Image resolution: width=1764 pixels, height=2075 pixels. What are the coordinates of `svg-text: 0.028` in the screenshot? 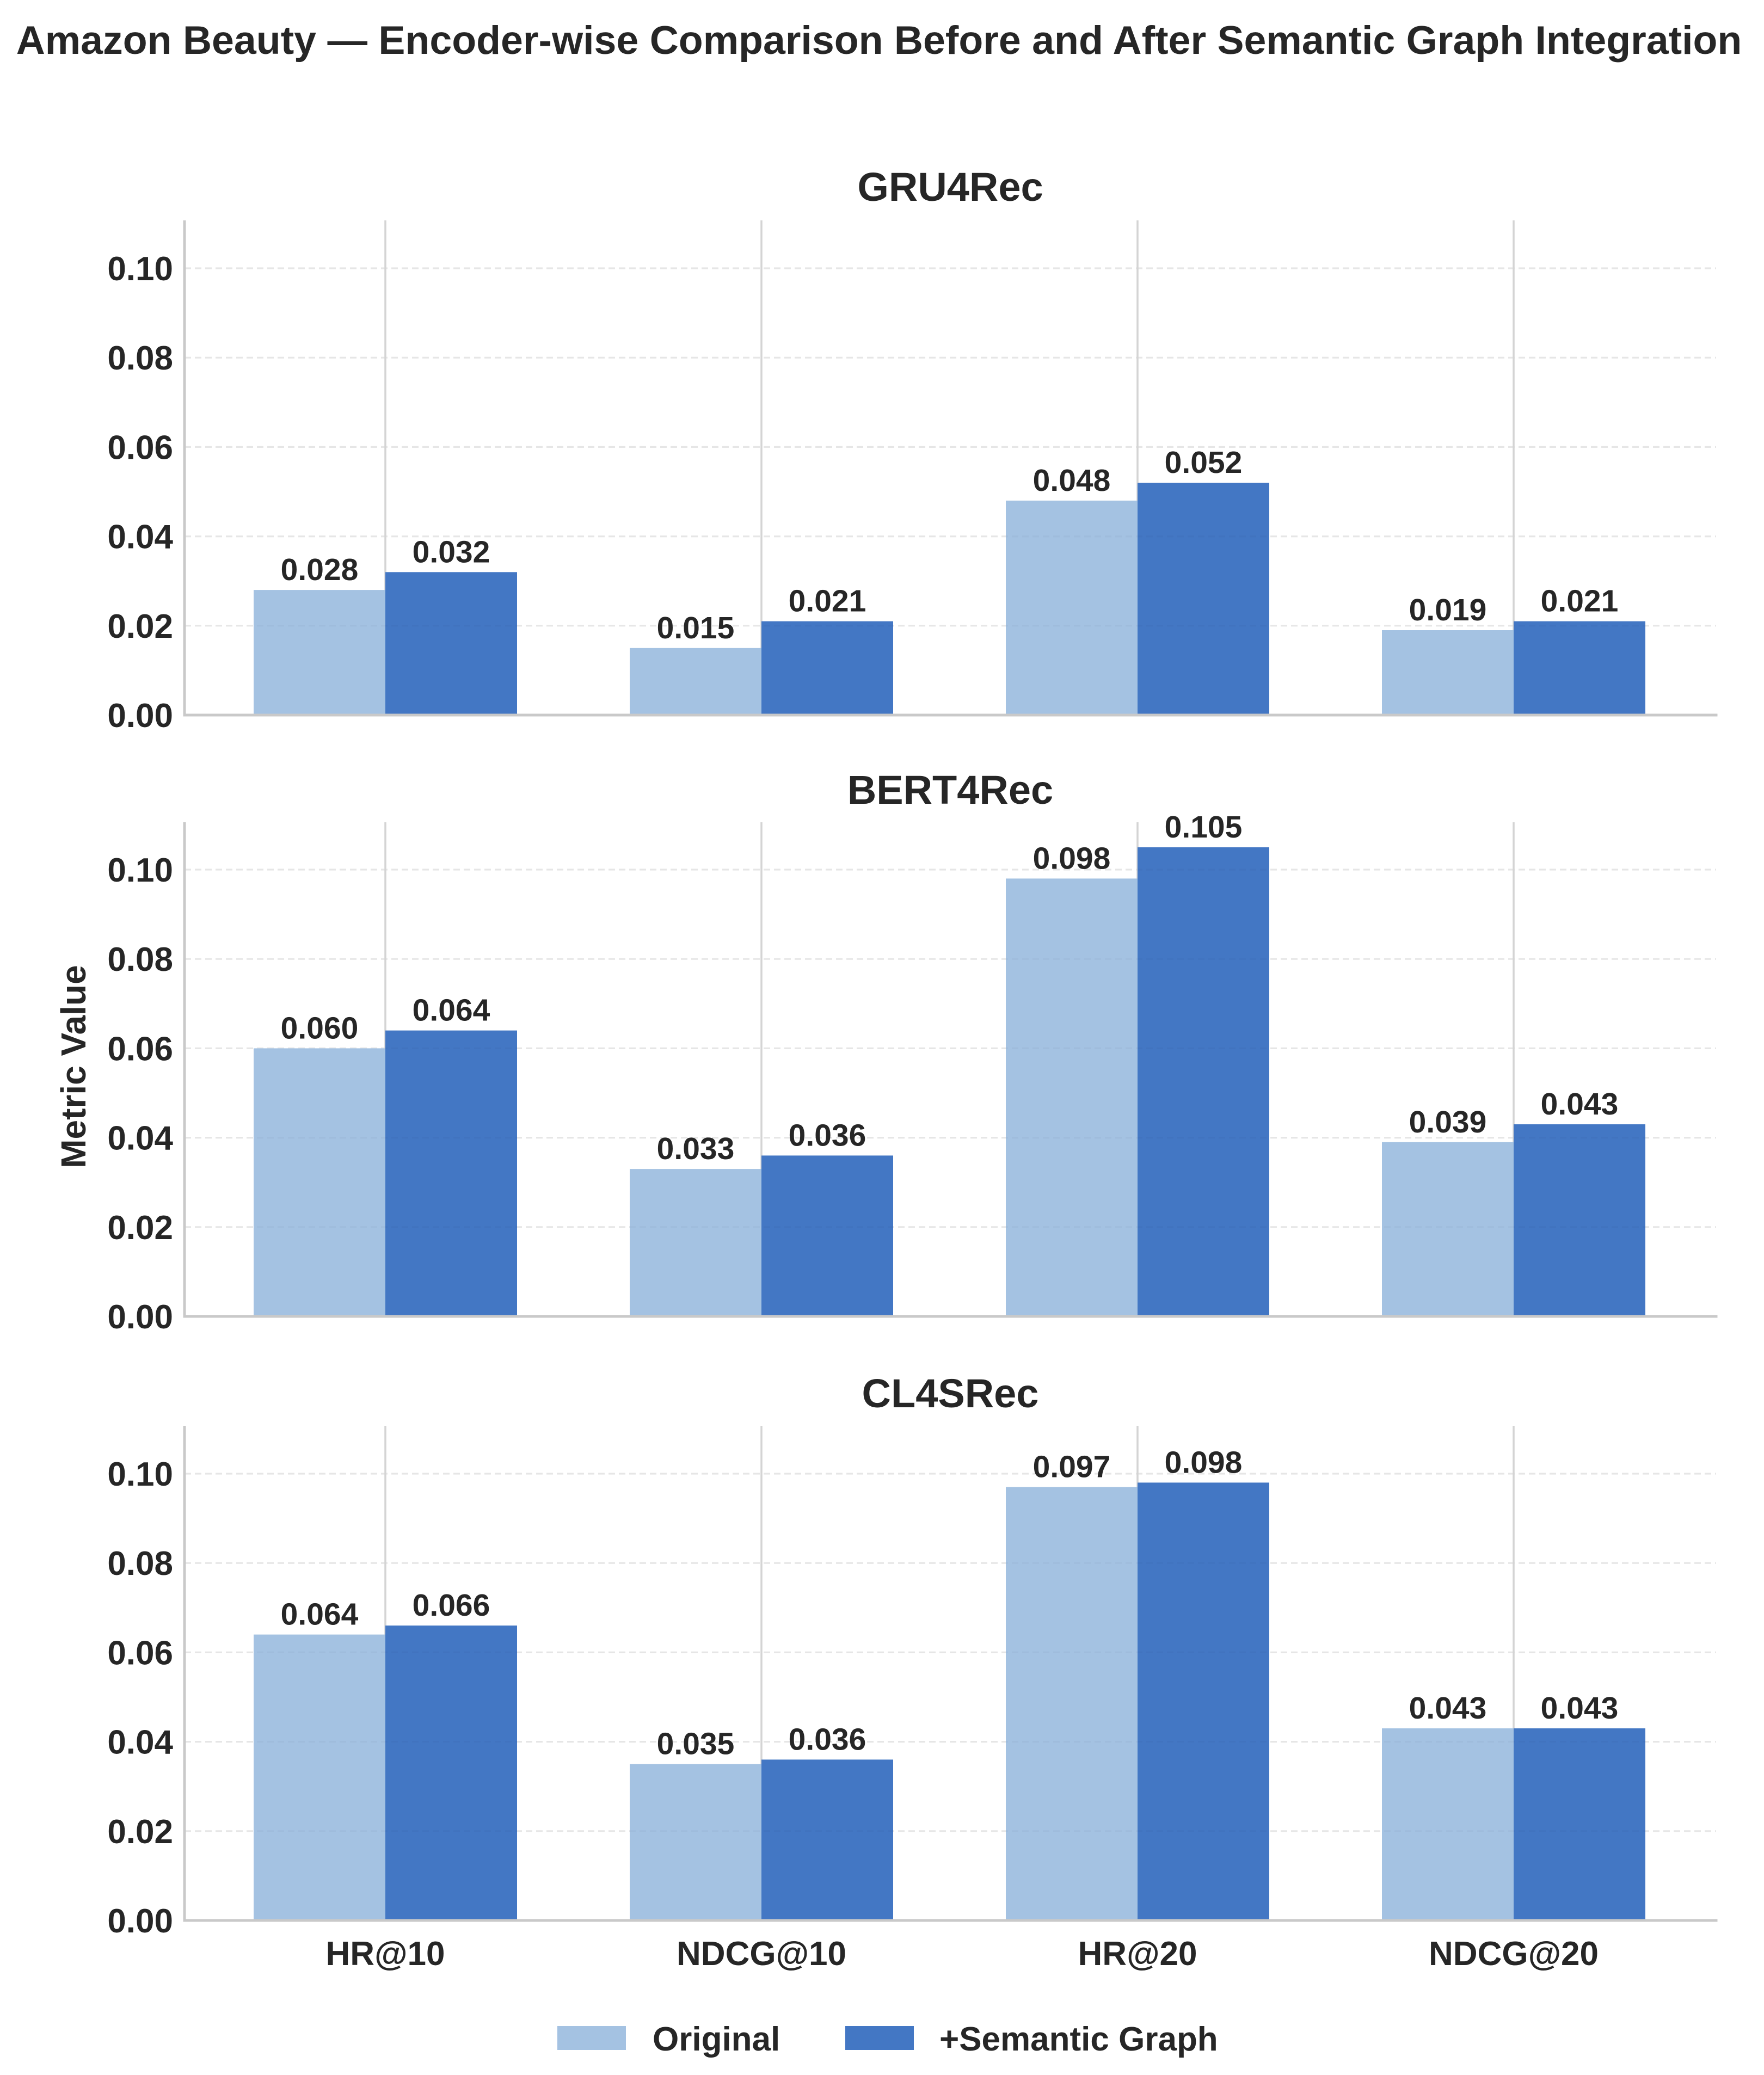 It's located at (320, 569).